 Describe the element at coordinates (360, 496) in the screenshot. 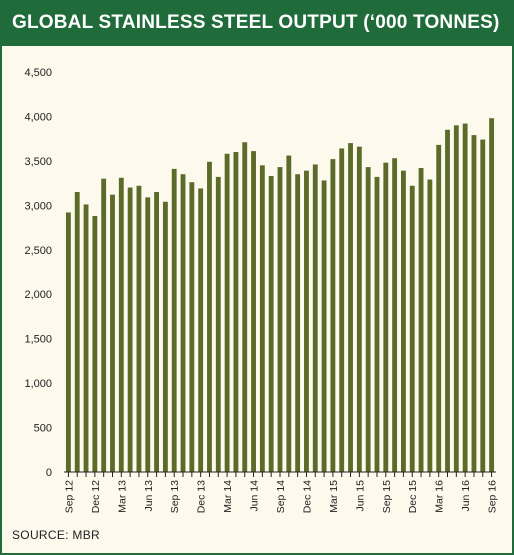

I see `x-tick-label: Jun 15` at that location.